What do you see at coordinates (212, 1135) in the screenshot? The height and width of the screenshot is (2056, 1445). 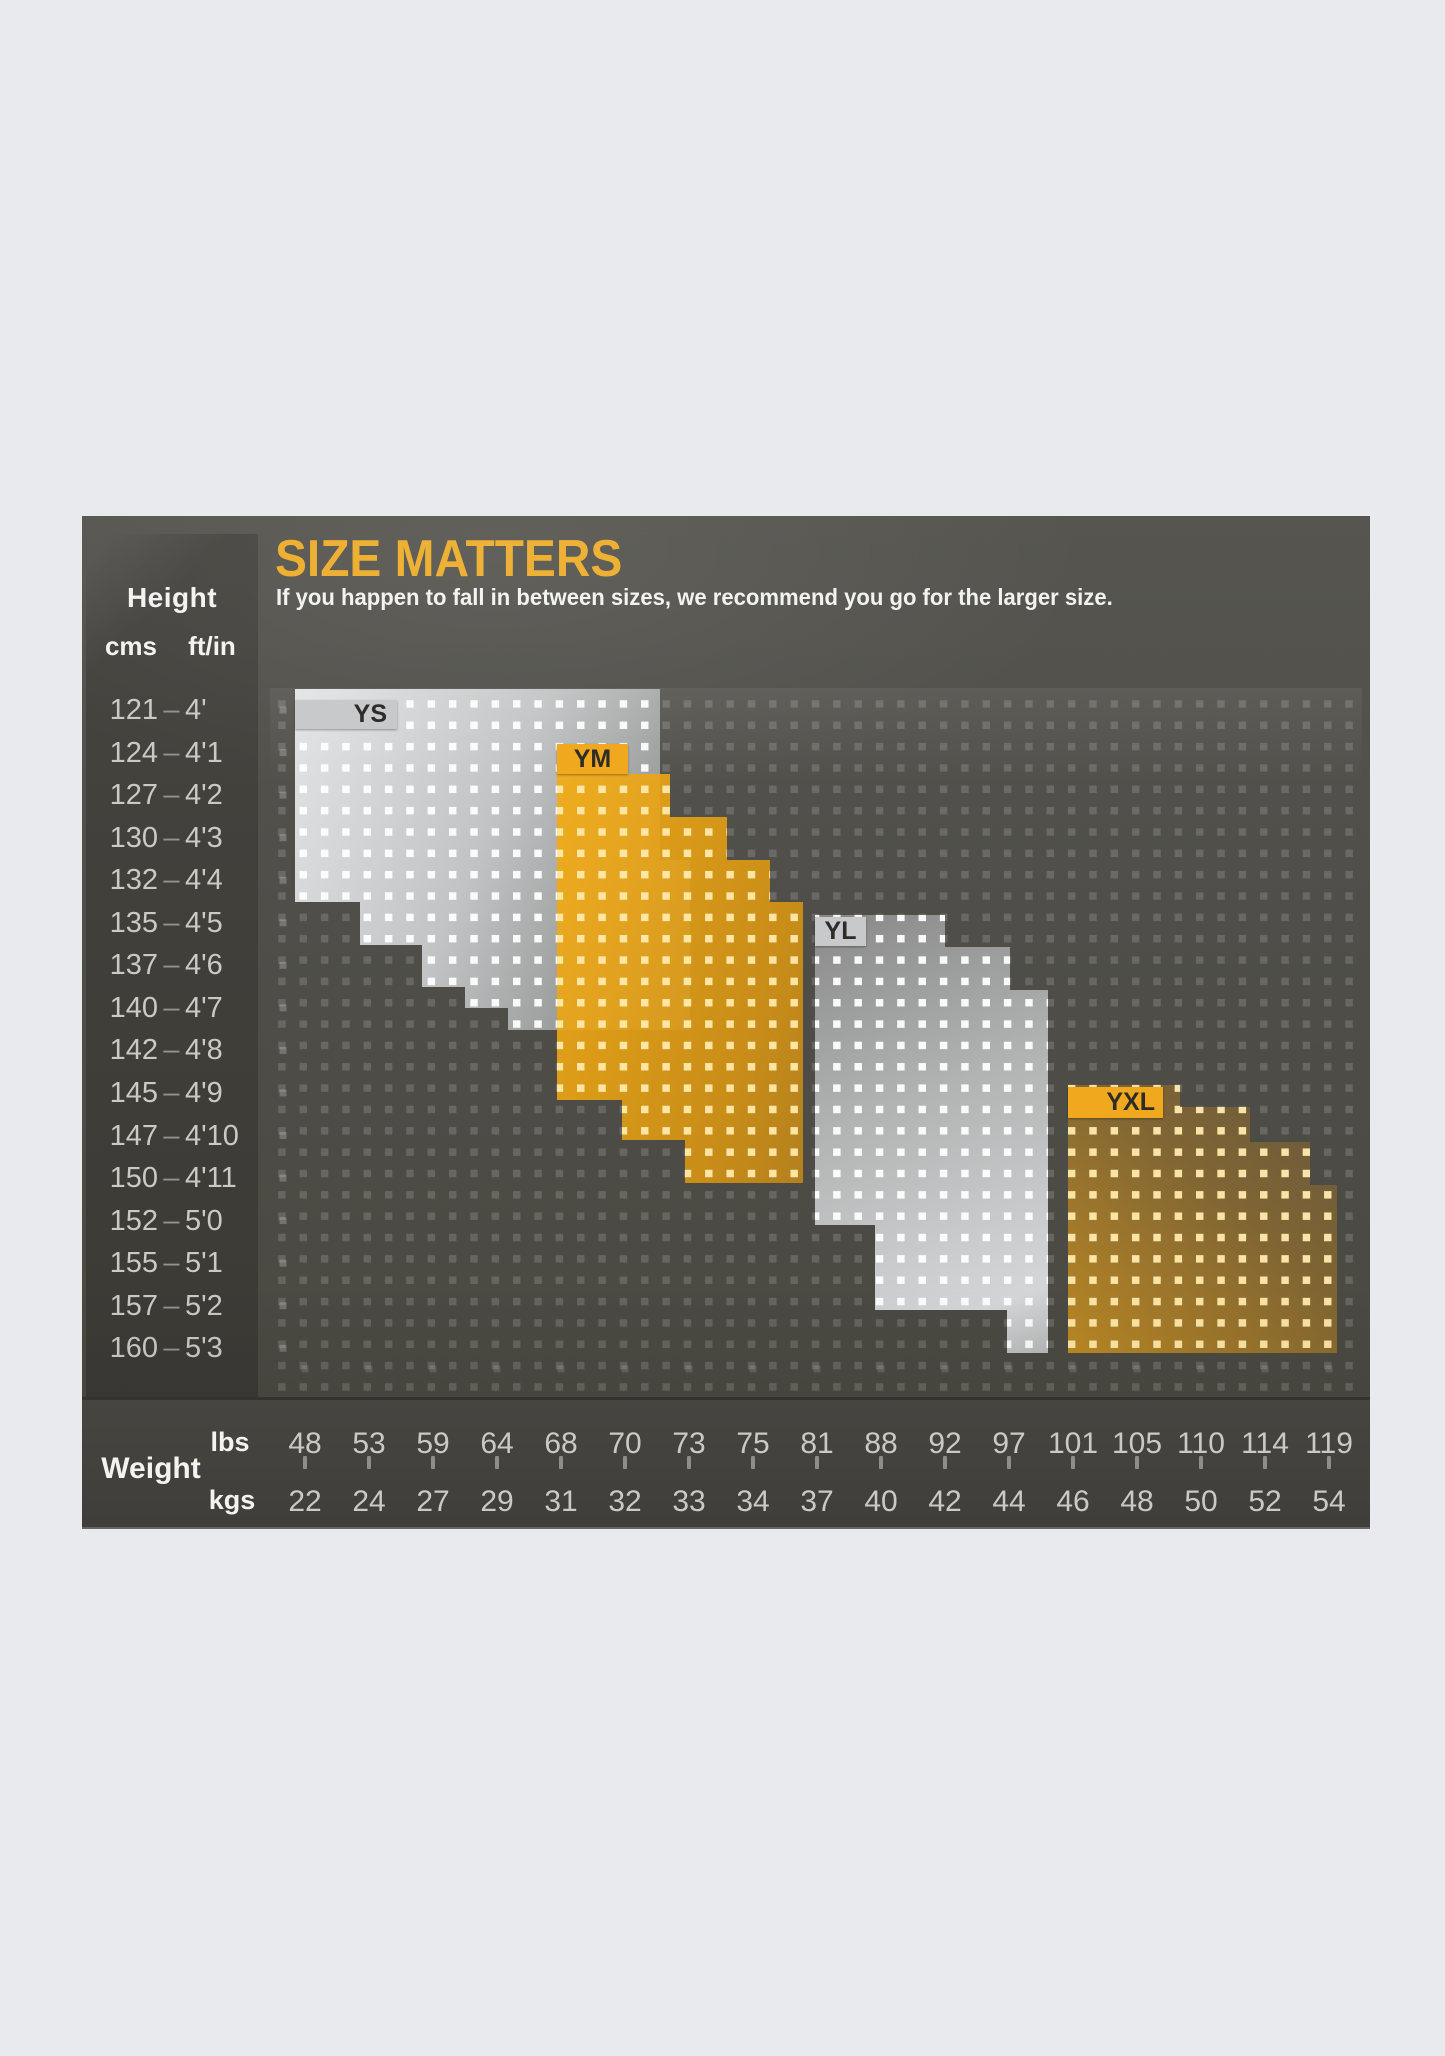 I see `height-ftin-value: 4'10` at bounding box center [212, 1135].